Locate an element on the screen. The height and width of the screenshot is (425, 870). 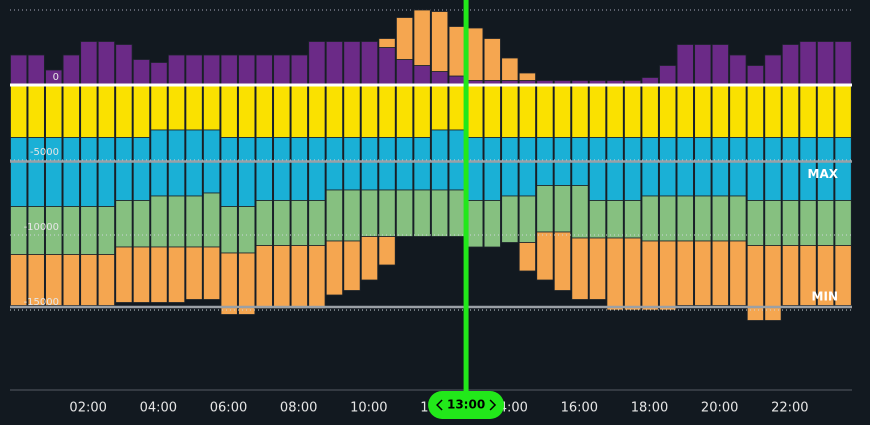
cursor-right-chevron is located at coordinates (493, 405).